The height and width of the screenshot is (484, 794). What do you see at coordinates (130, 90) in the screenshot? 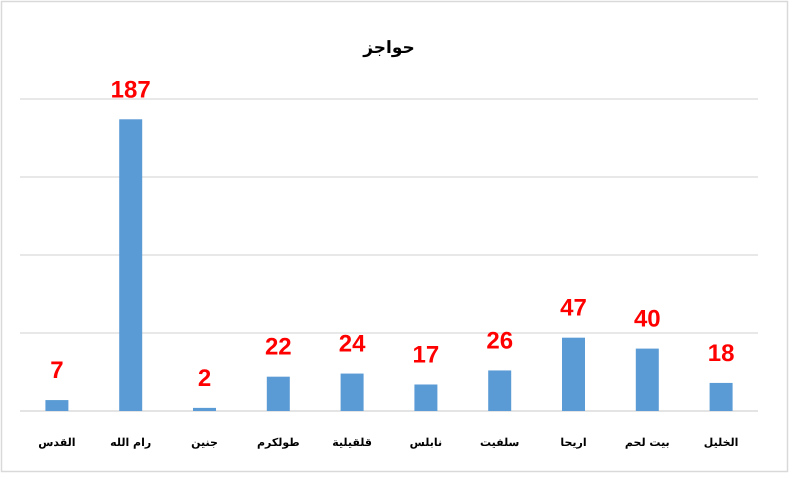
I see `data-label: 187` at bounding box center [130, 90].